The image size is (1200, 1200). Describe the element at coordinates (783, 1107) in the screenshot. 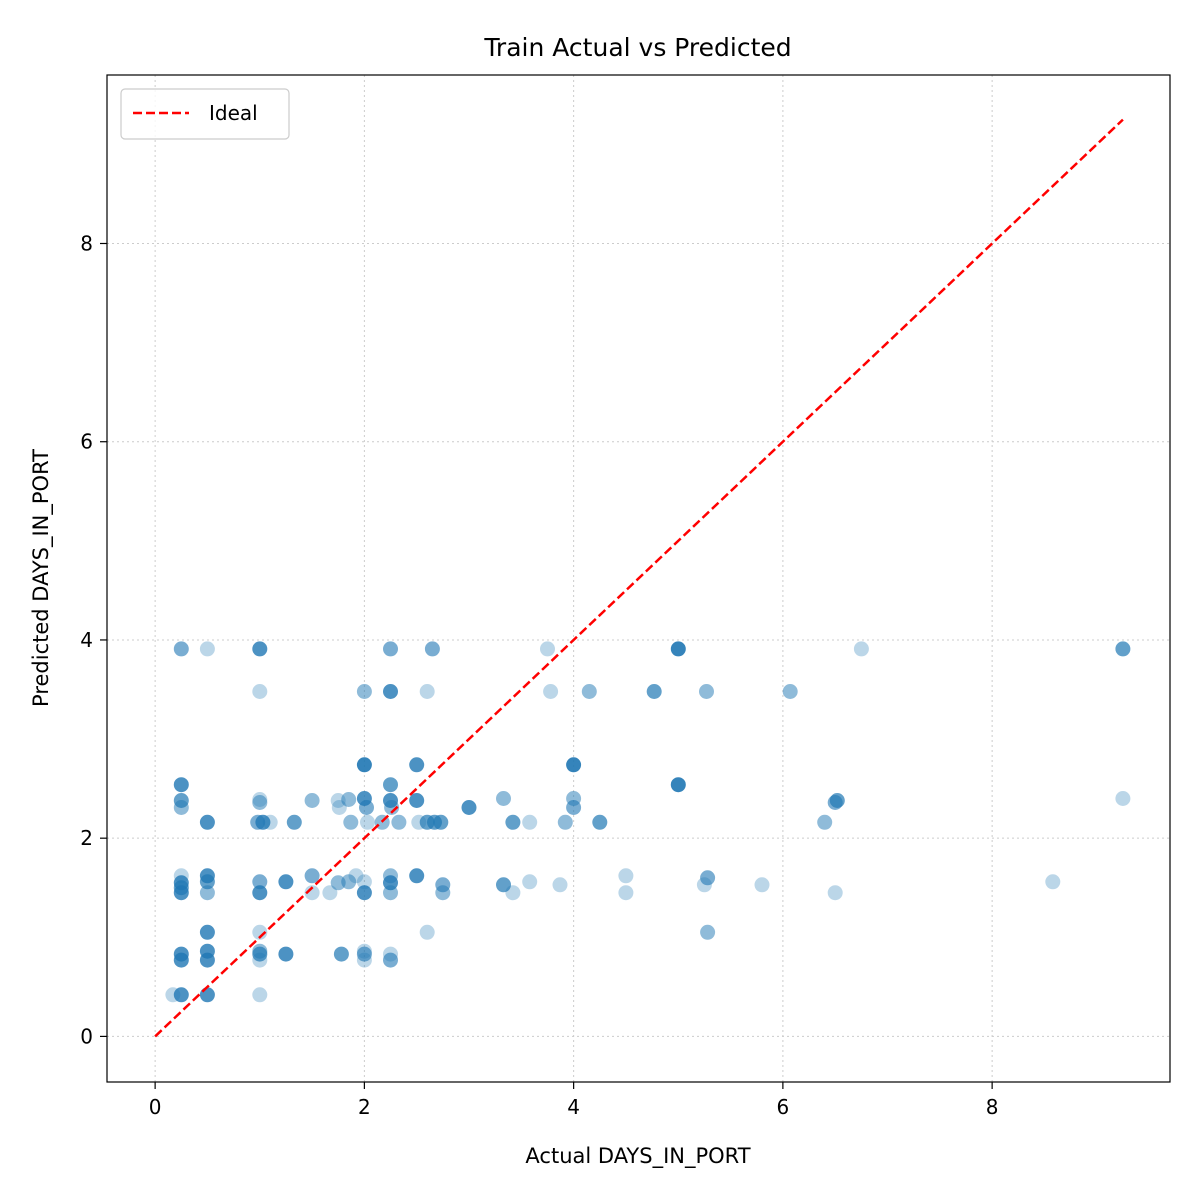

I see `x-tick-label: 6` at that location.